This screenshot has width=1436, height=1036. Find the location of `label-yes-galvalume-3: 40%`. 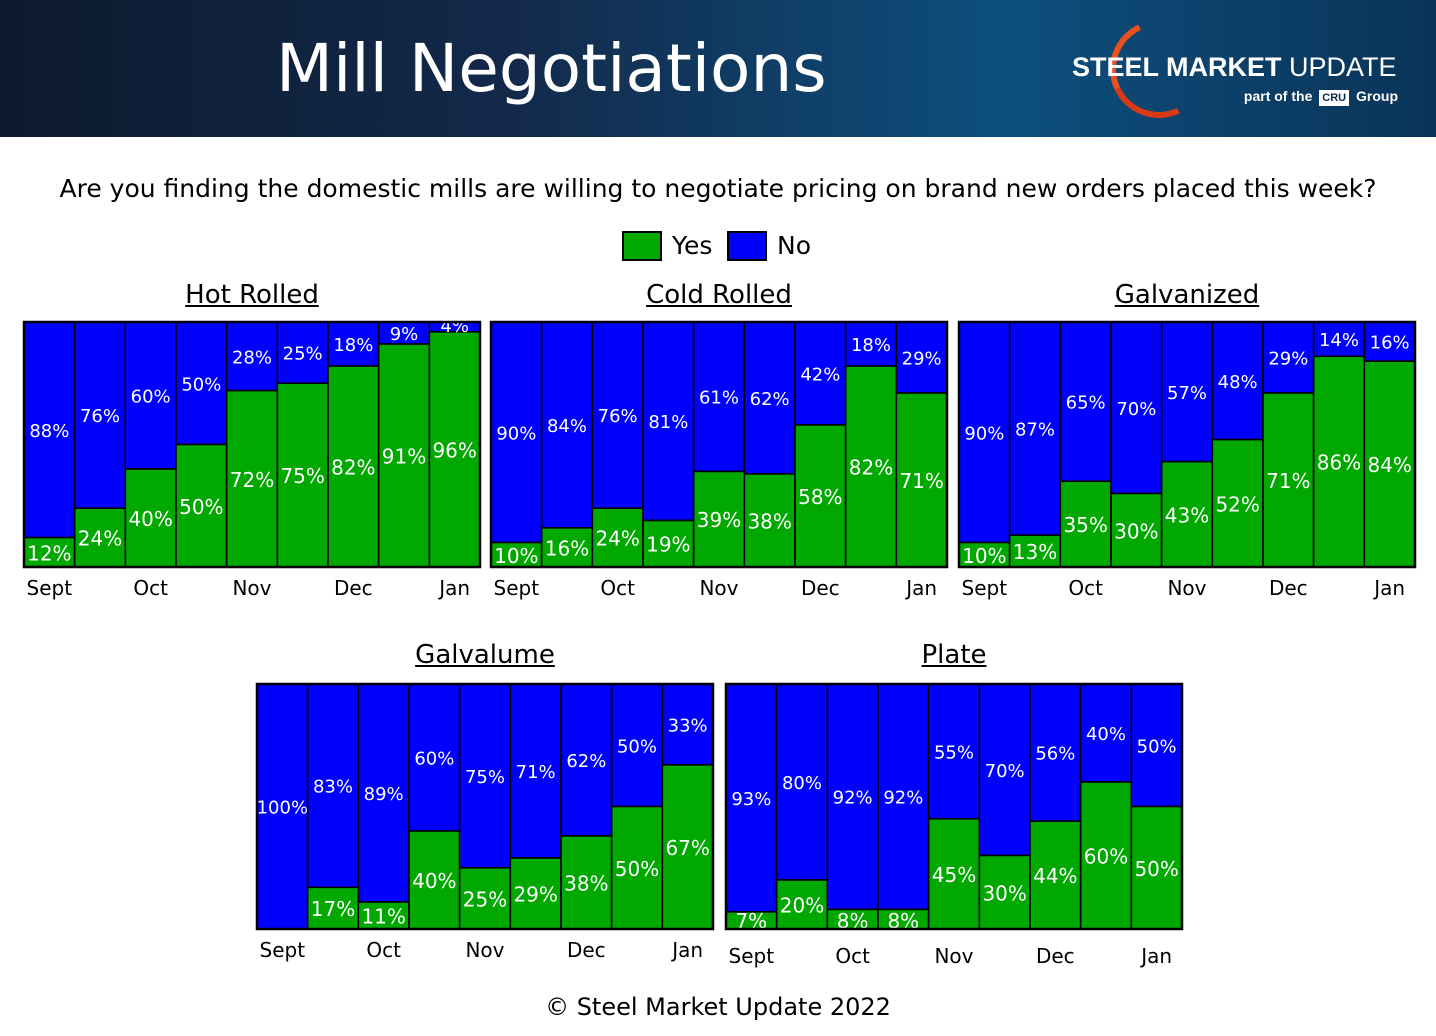

label-yes-galvalume-3: 40% is located at coordinates (434, 881).